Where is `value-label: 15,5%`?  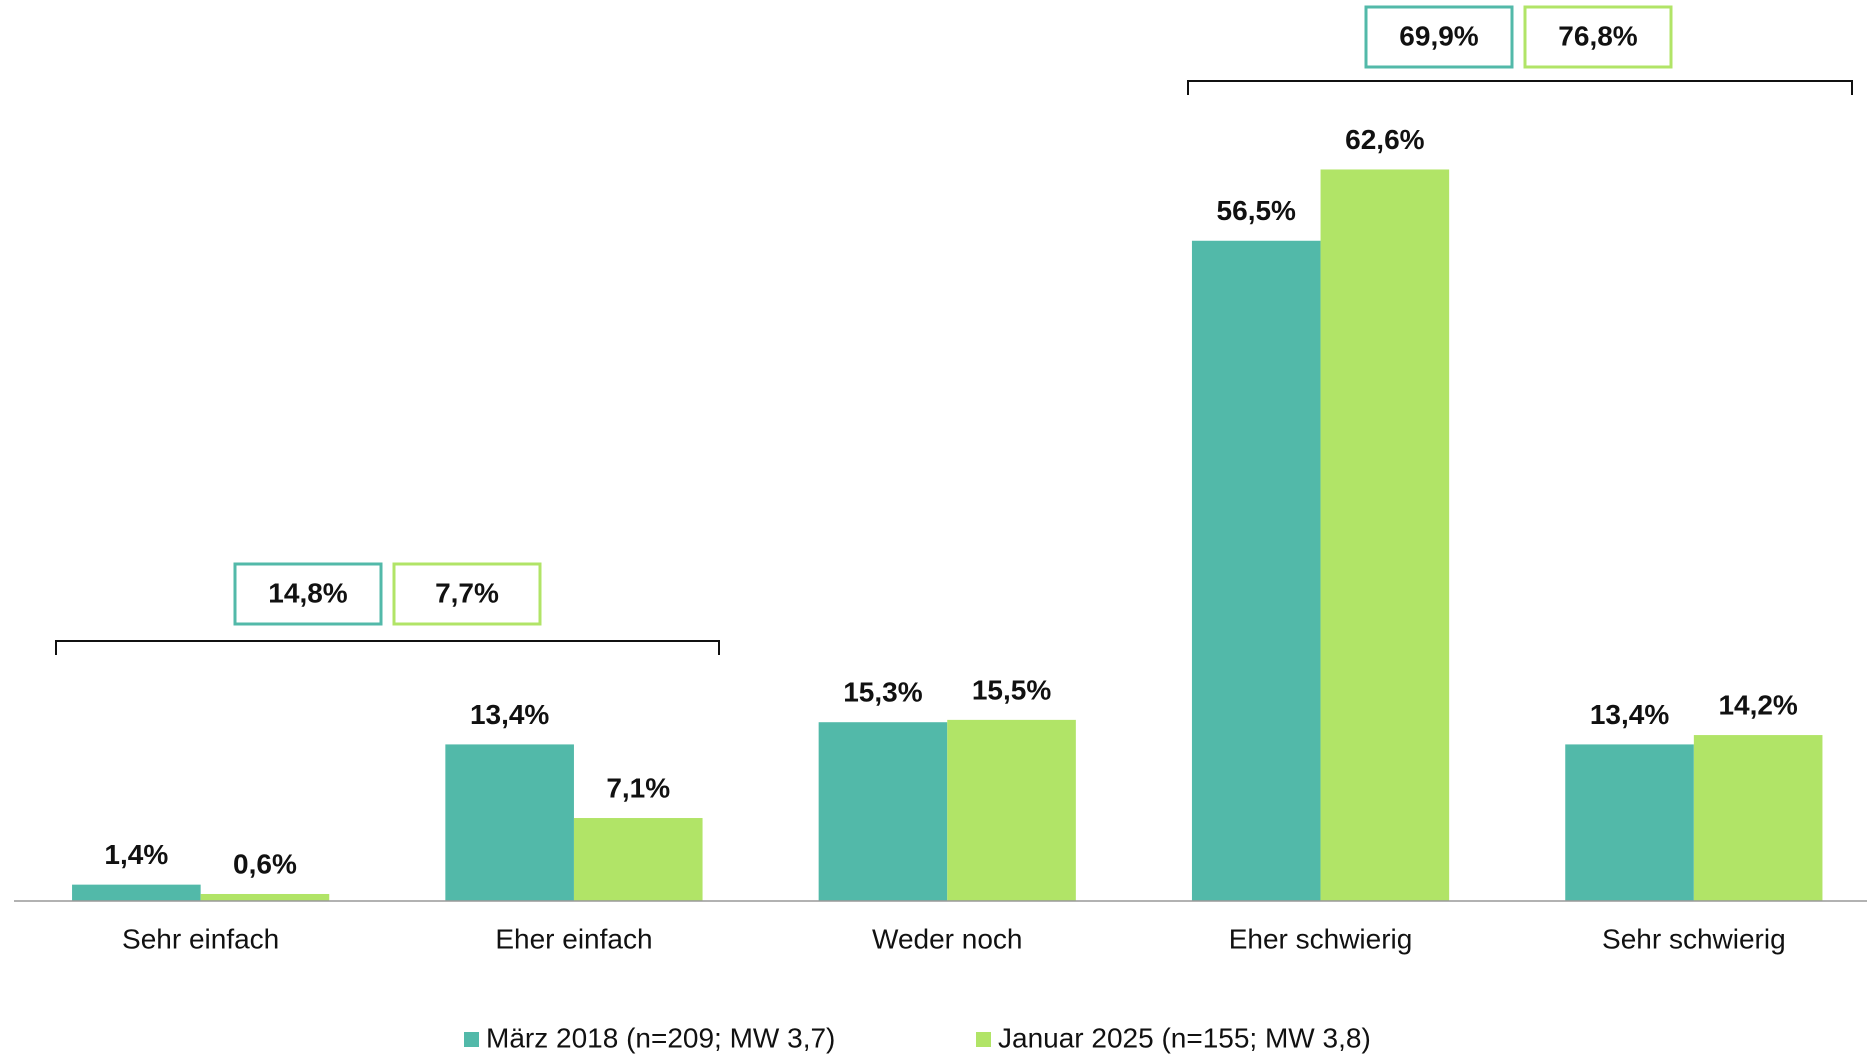 value-label: 15,5% is located at coordinates (1011, 689).